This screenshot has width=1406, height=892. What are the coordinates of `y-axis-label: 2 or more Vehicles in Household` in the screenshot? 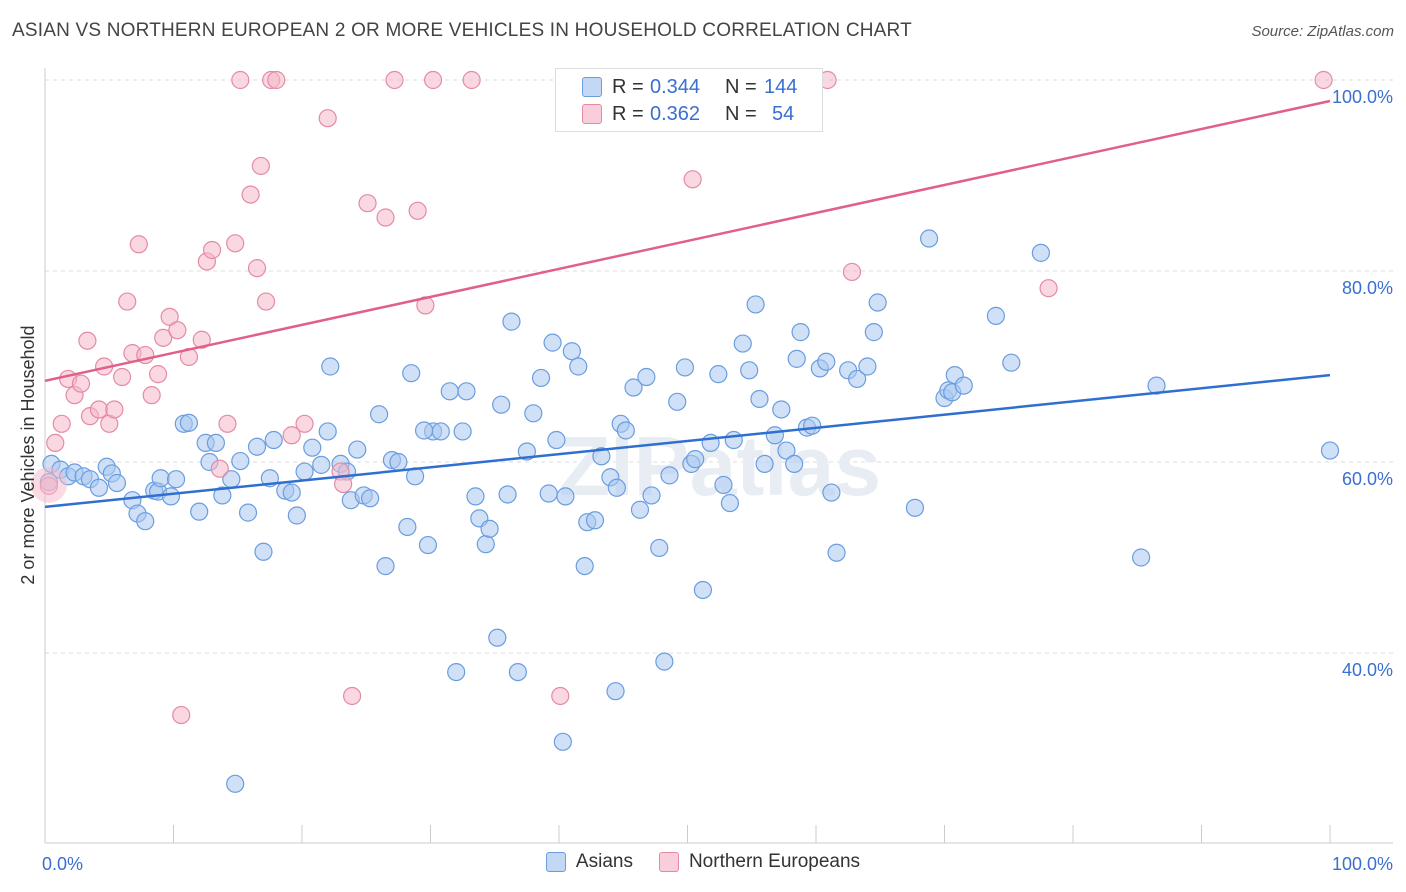 It's located at (28, 454).